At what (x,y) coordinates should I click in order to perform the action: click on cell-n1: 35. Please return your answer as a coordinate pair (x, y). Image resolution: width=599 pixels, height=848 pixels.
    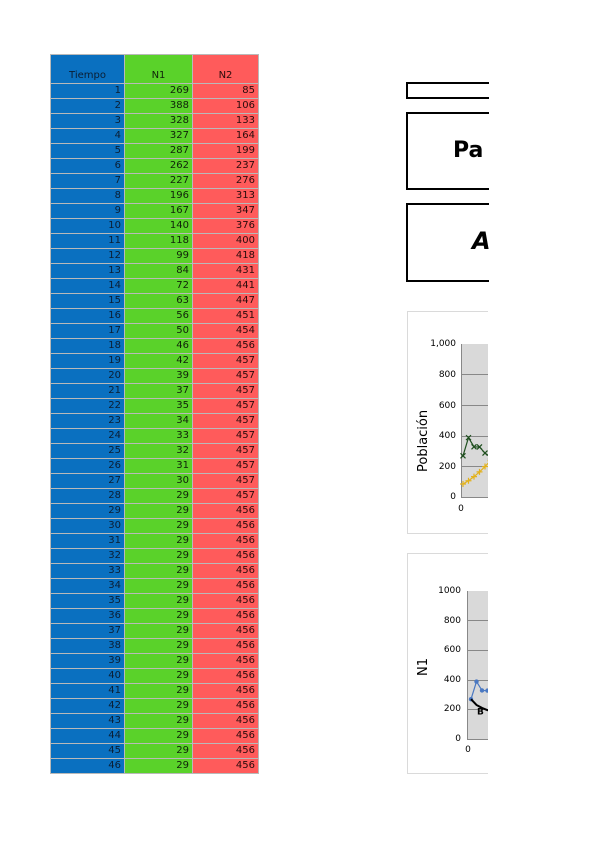
    Looking at the image, I should click on (158, 406).